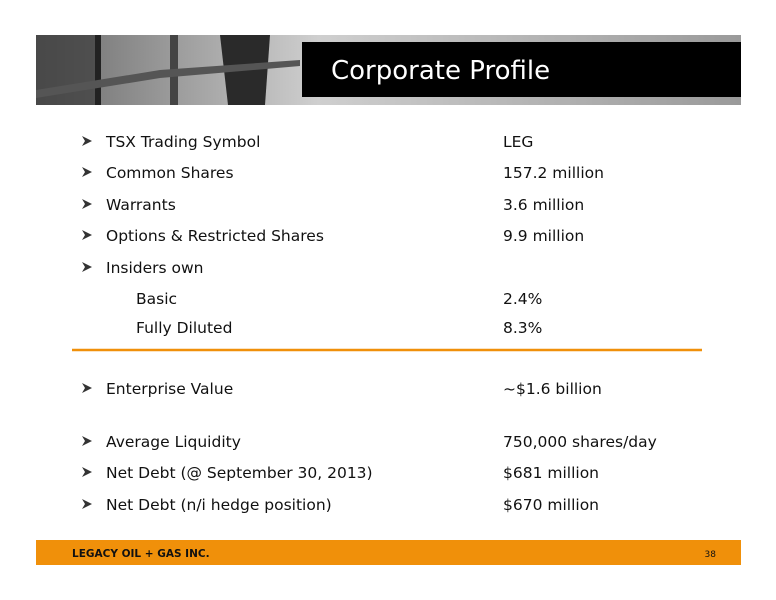  I want to click on item-value: 157.2 million, so click(553, 173).